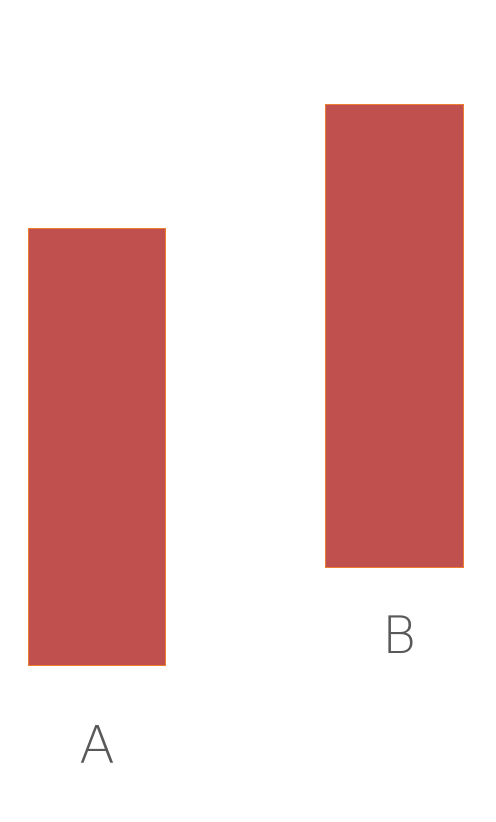  What do you see at coordinates (97, 447) in the screenshot?
I see `block-a` at bounding box center [97, 447].